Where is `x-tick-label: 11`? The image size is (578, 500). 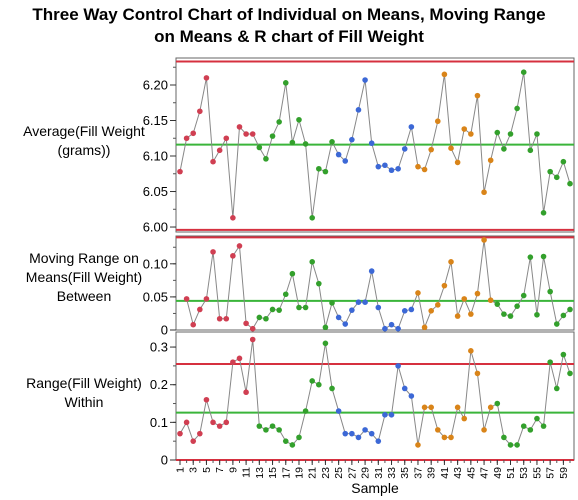
x-tick-label: 11 is located at coordinates (247, 472).